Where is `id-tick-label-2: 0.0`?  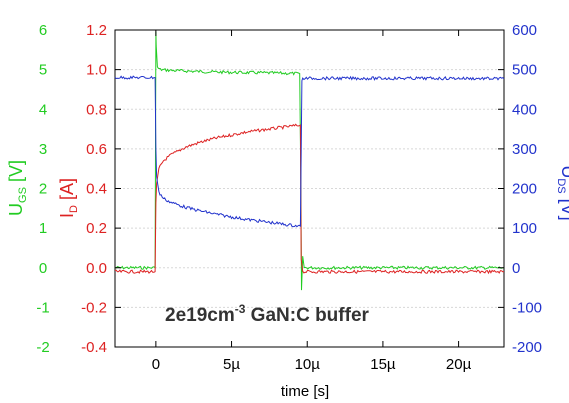 id-tick-label-2: 0.0 is located at coordinates (96, 268).